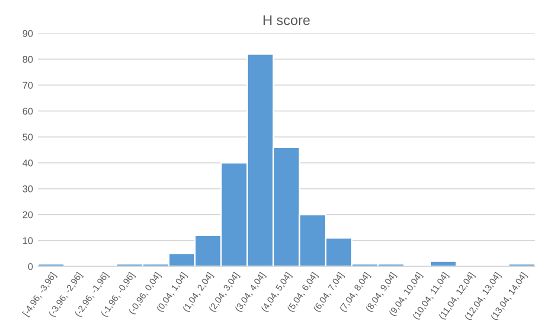 The height and width of the screenshot is (333, 543). Describe the element at coordinates (30, 266) in the screenshot. I see `y-tick-label: 0` at that location.